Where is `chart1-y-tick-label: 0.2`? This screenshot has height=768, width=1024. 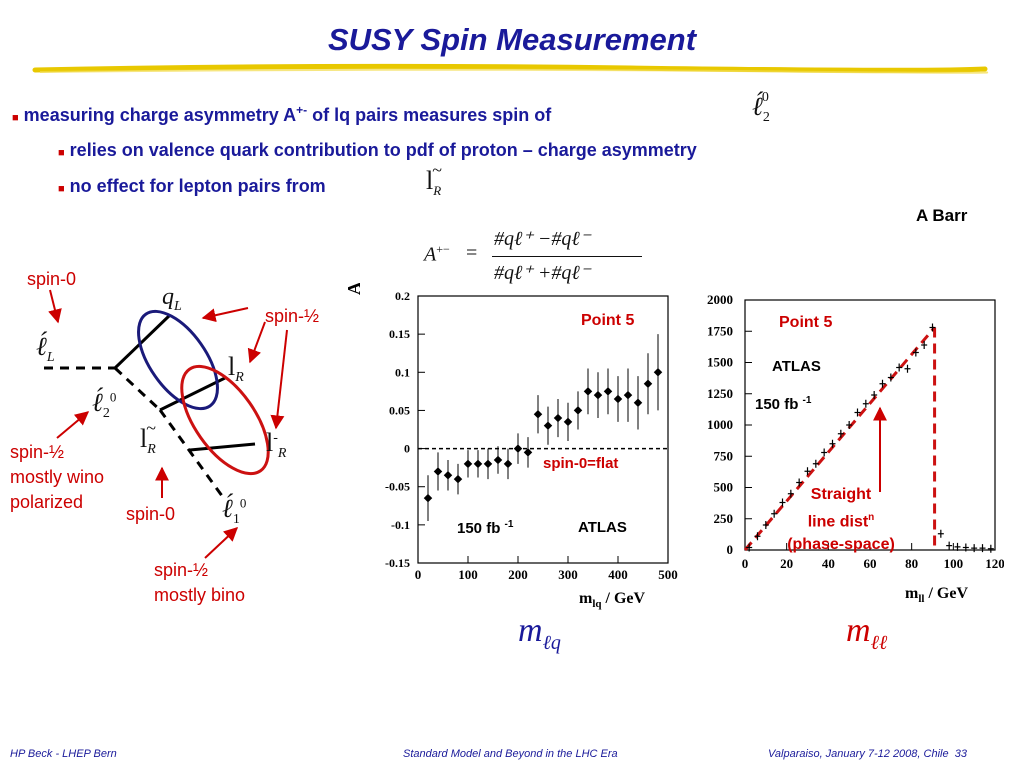 chart1-y-tick-label: 0.2 is located at coordinates (402, 296).